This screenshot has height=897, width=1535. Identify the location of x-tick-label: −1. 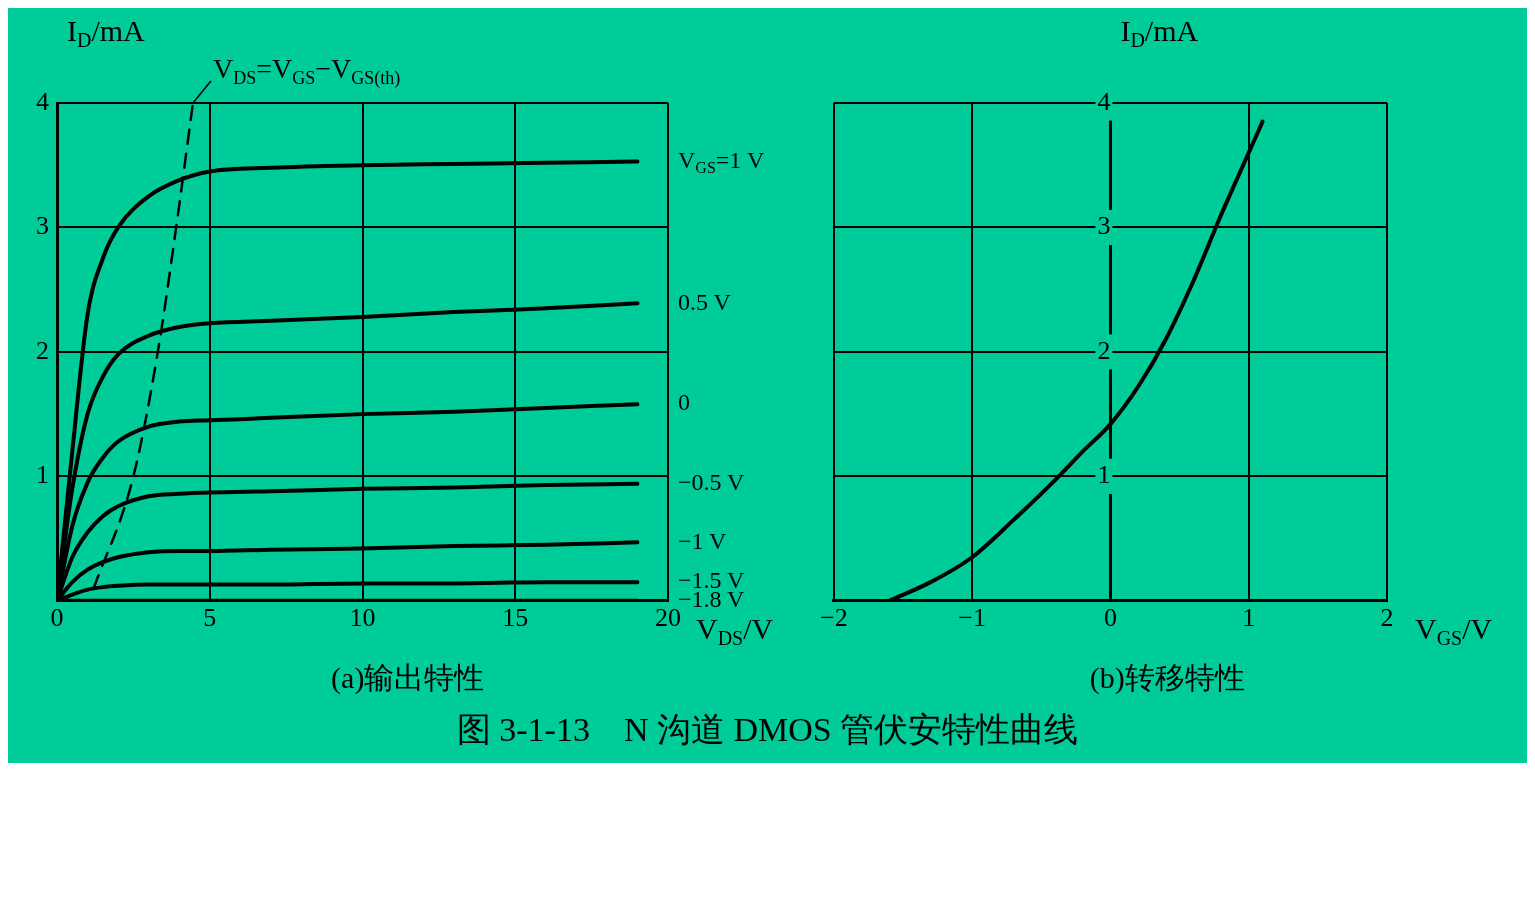
(972, 618).